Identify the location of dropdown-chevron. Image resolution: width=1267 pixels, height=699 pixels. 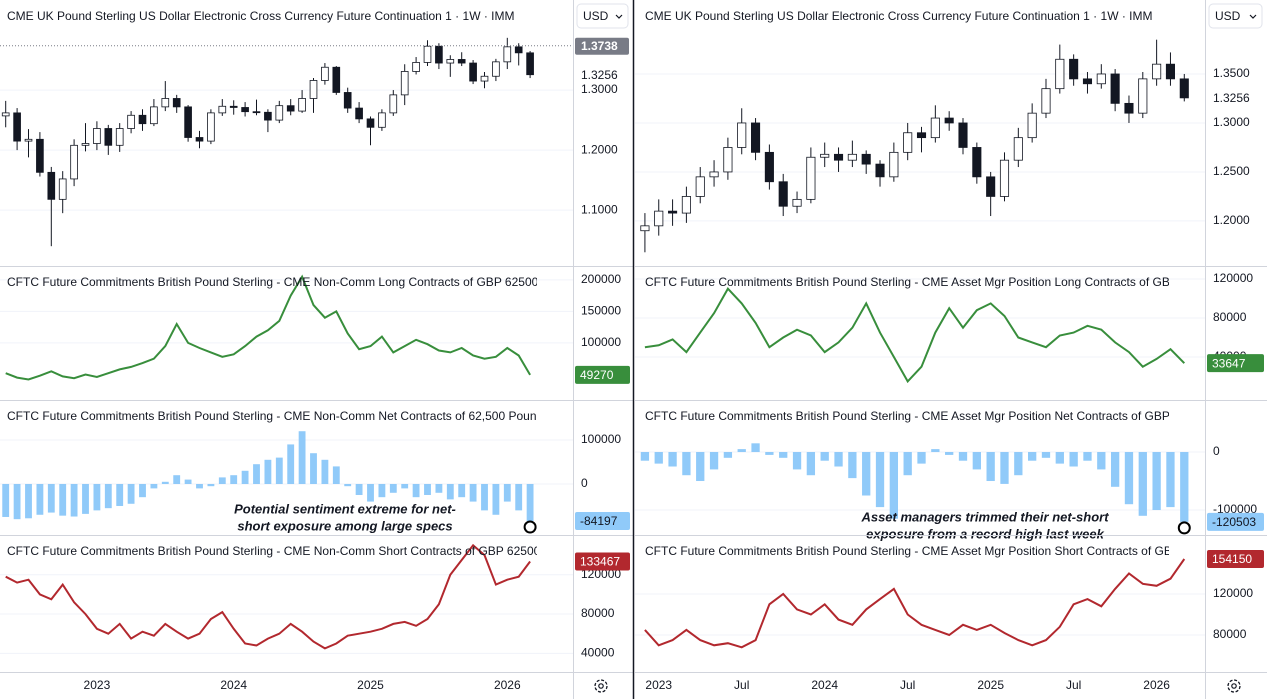
(1253, 16).